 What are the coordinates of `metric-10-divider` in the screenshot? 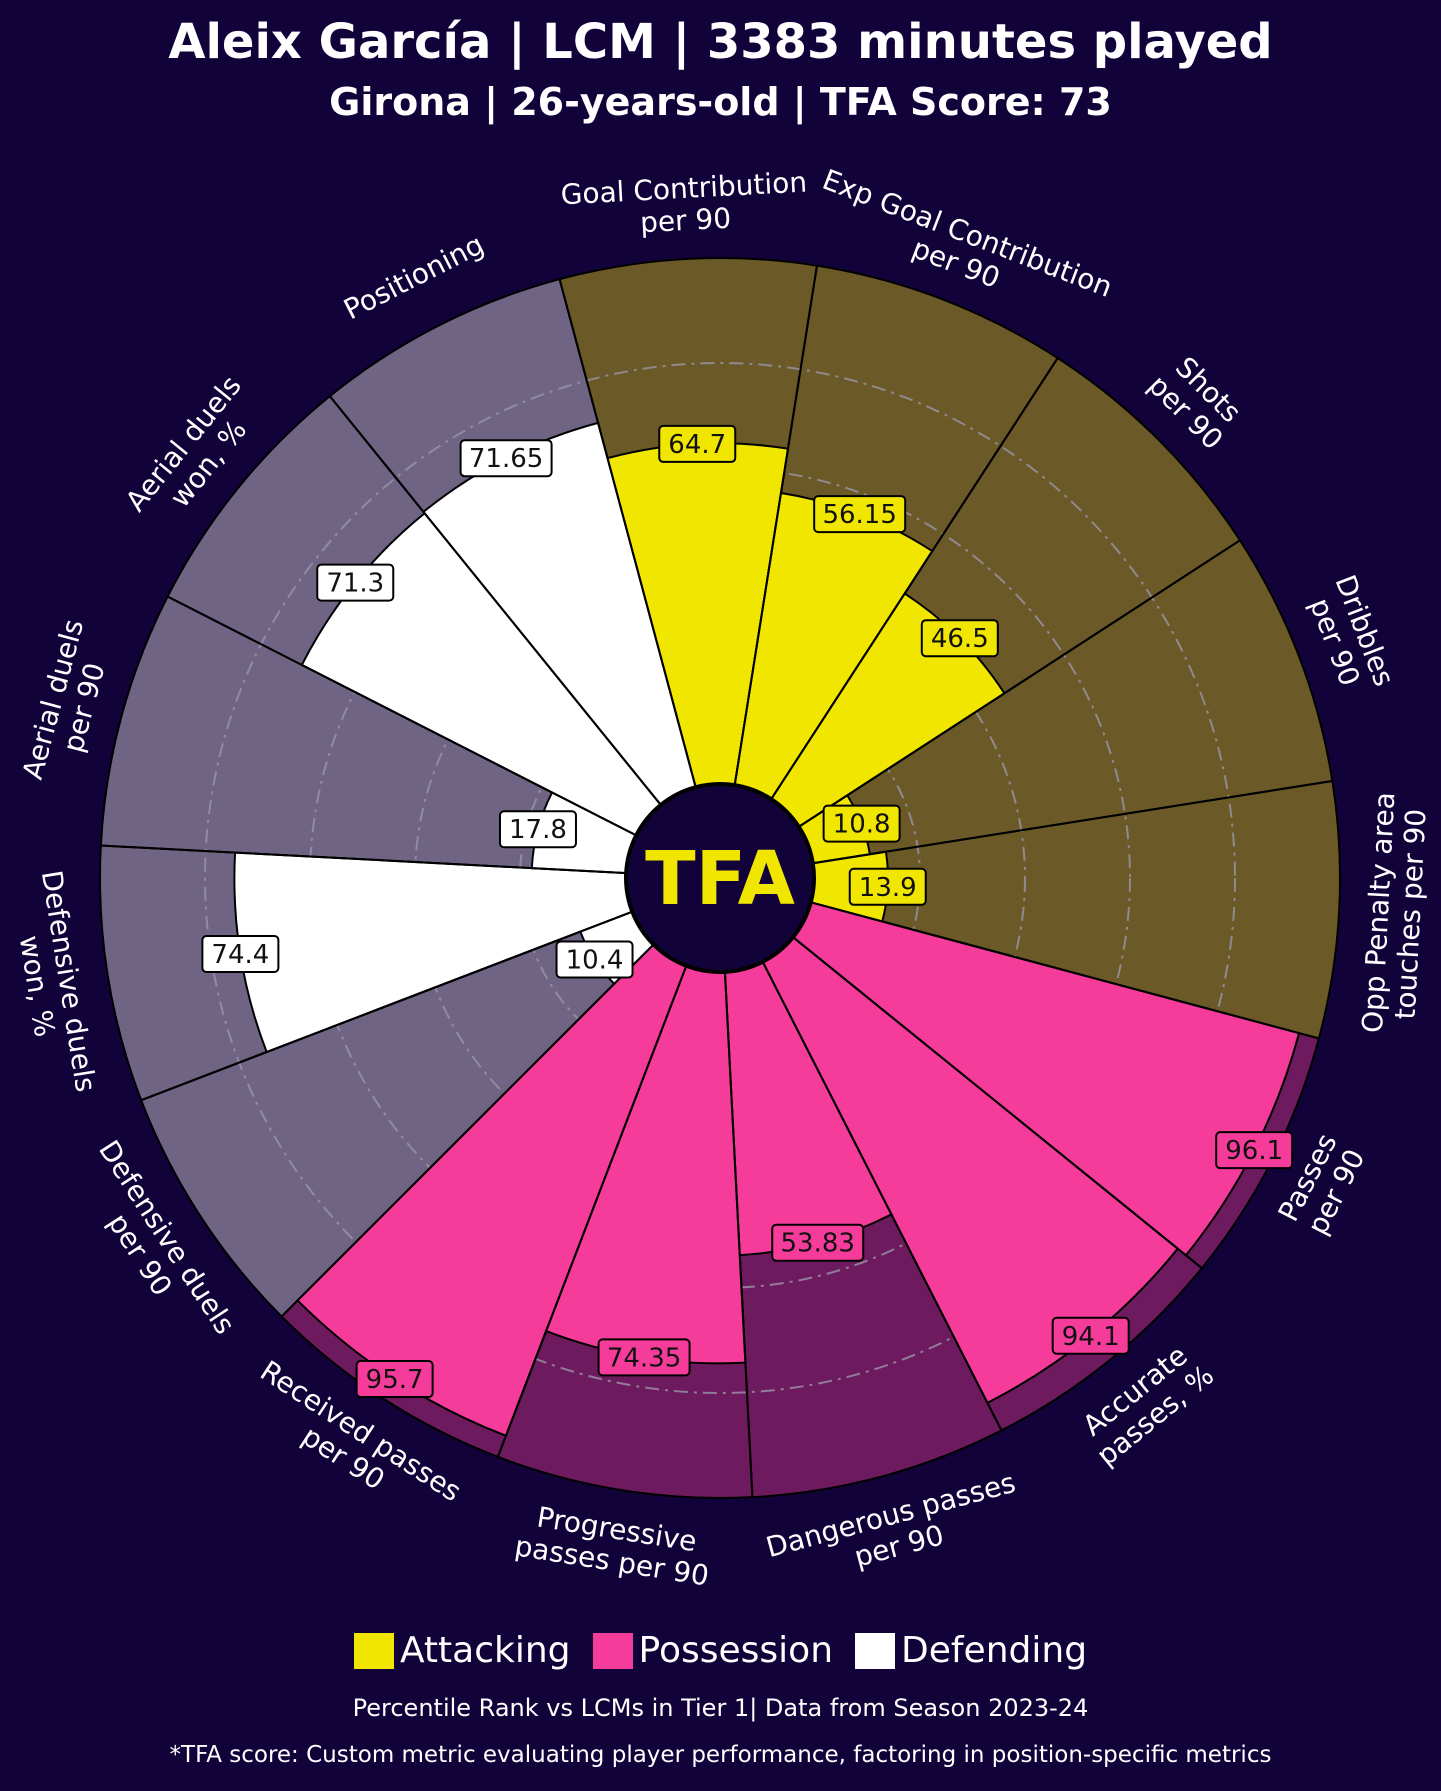 It's located at (467, 1131).